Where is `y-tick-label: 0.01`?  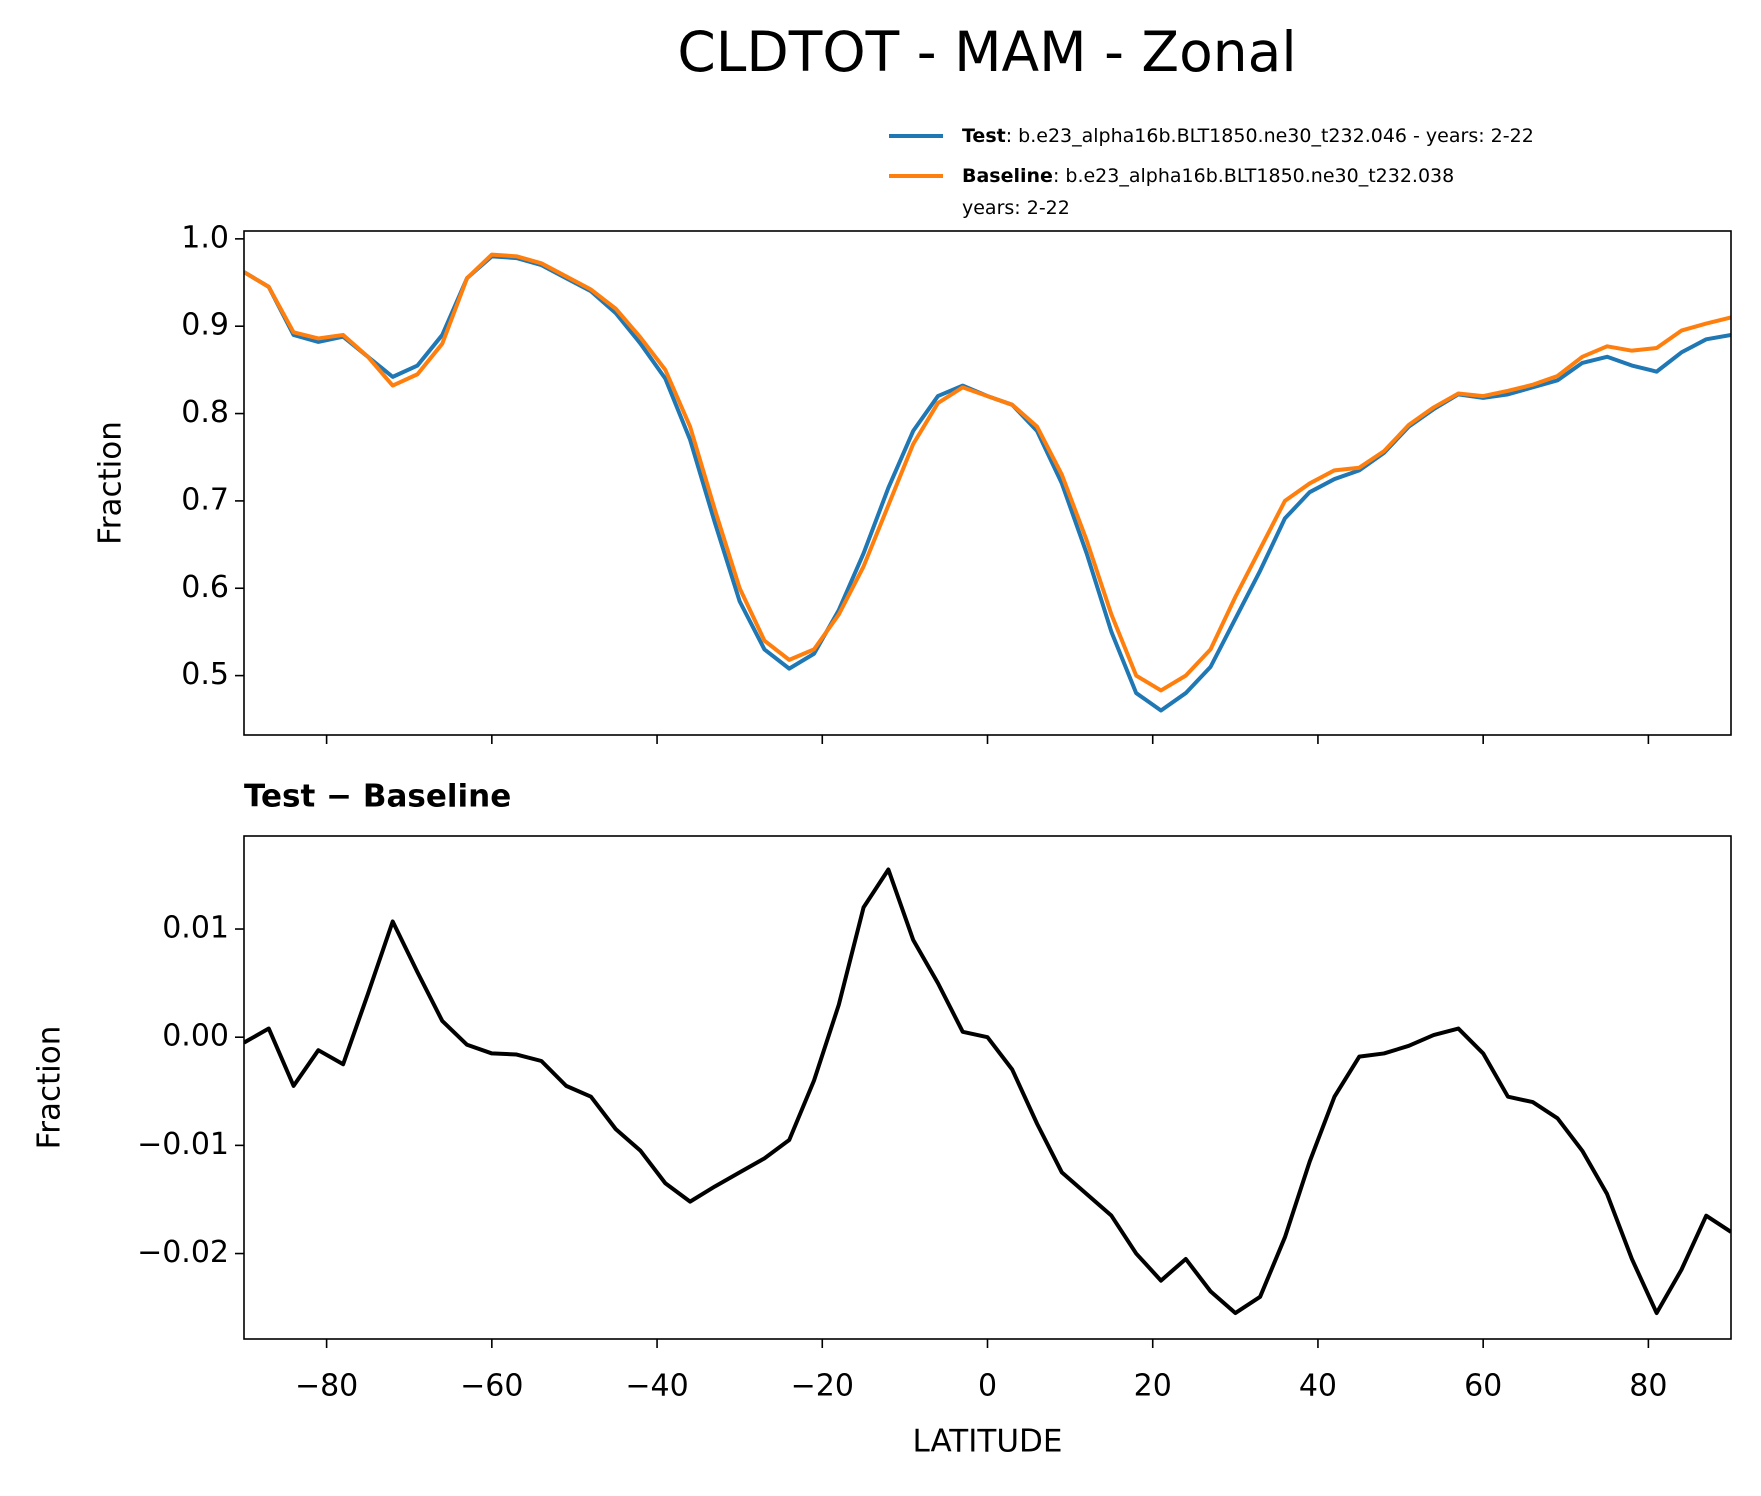
y-tick-label: 0.01 is located at coordinates (195, 928).